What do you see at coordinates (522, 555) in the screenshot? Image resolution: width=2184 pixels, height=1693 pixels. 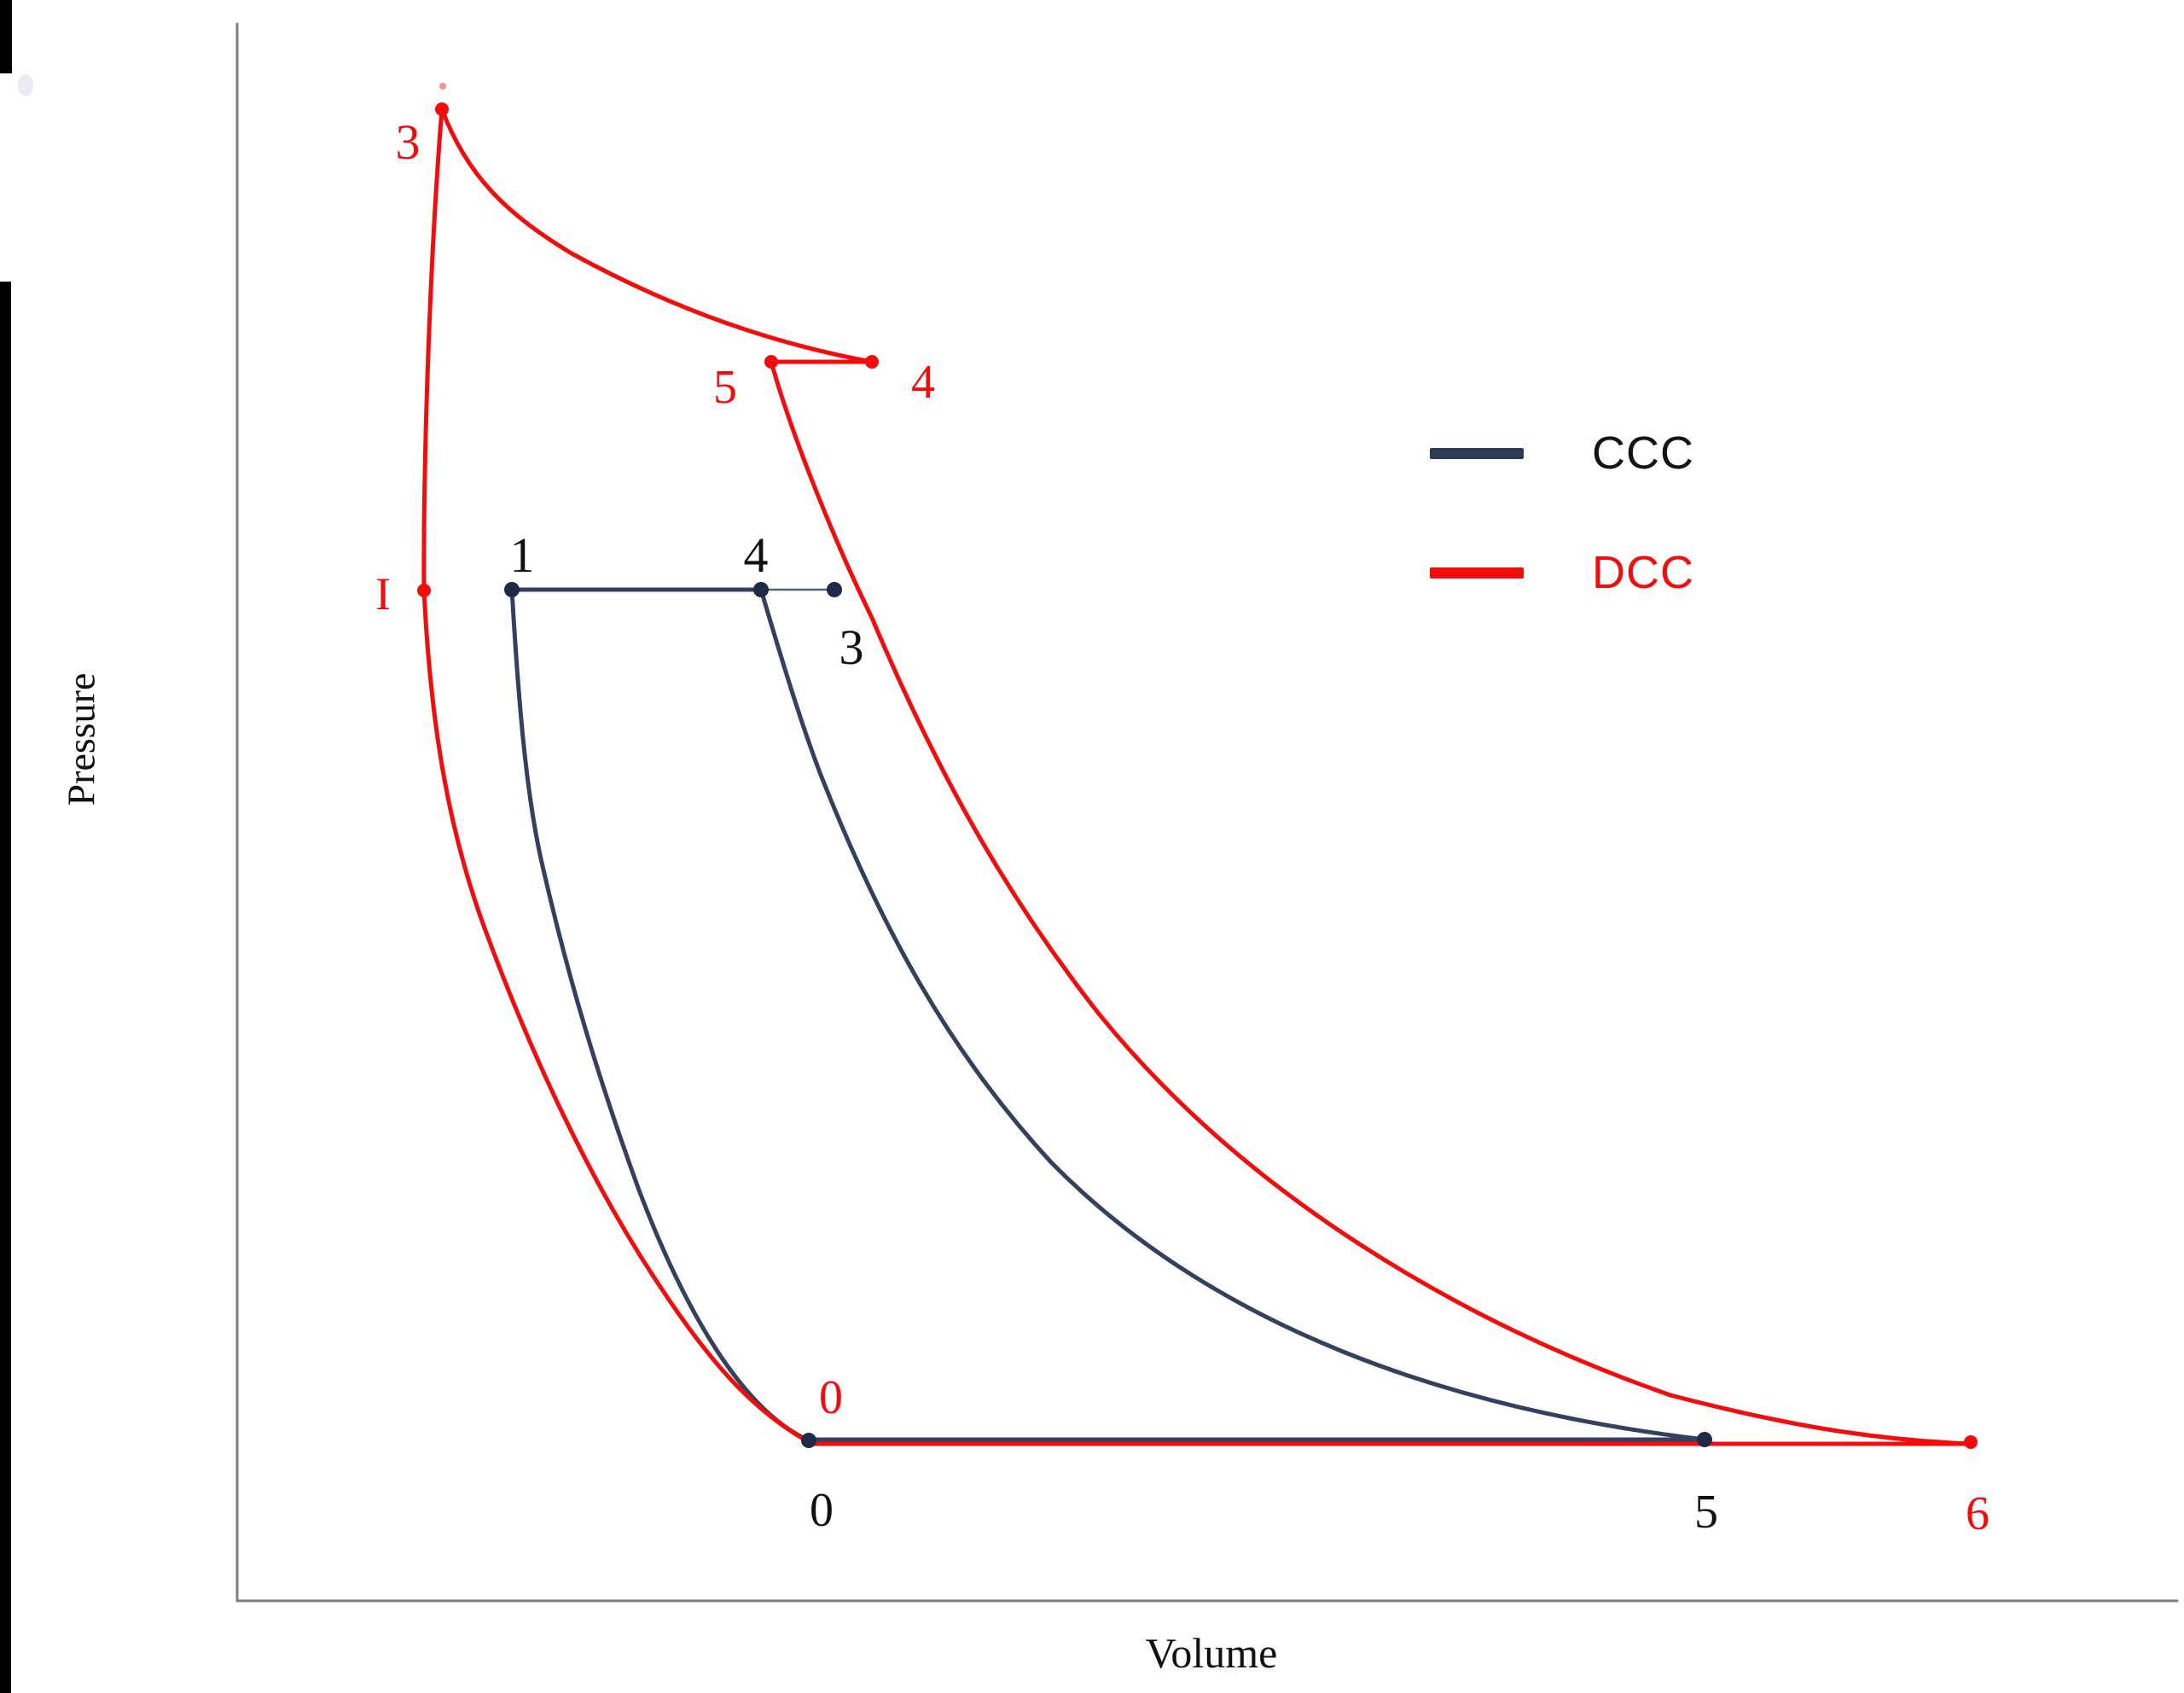 I see `ccc-label-1: 1` at bounding box center [522, 555].